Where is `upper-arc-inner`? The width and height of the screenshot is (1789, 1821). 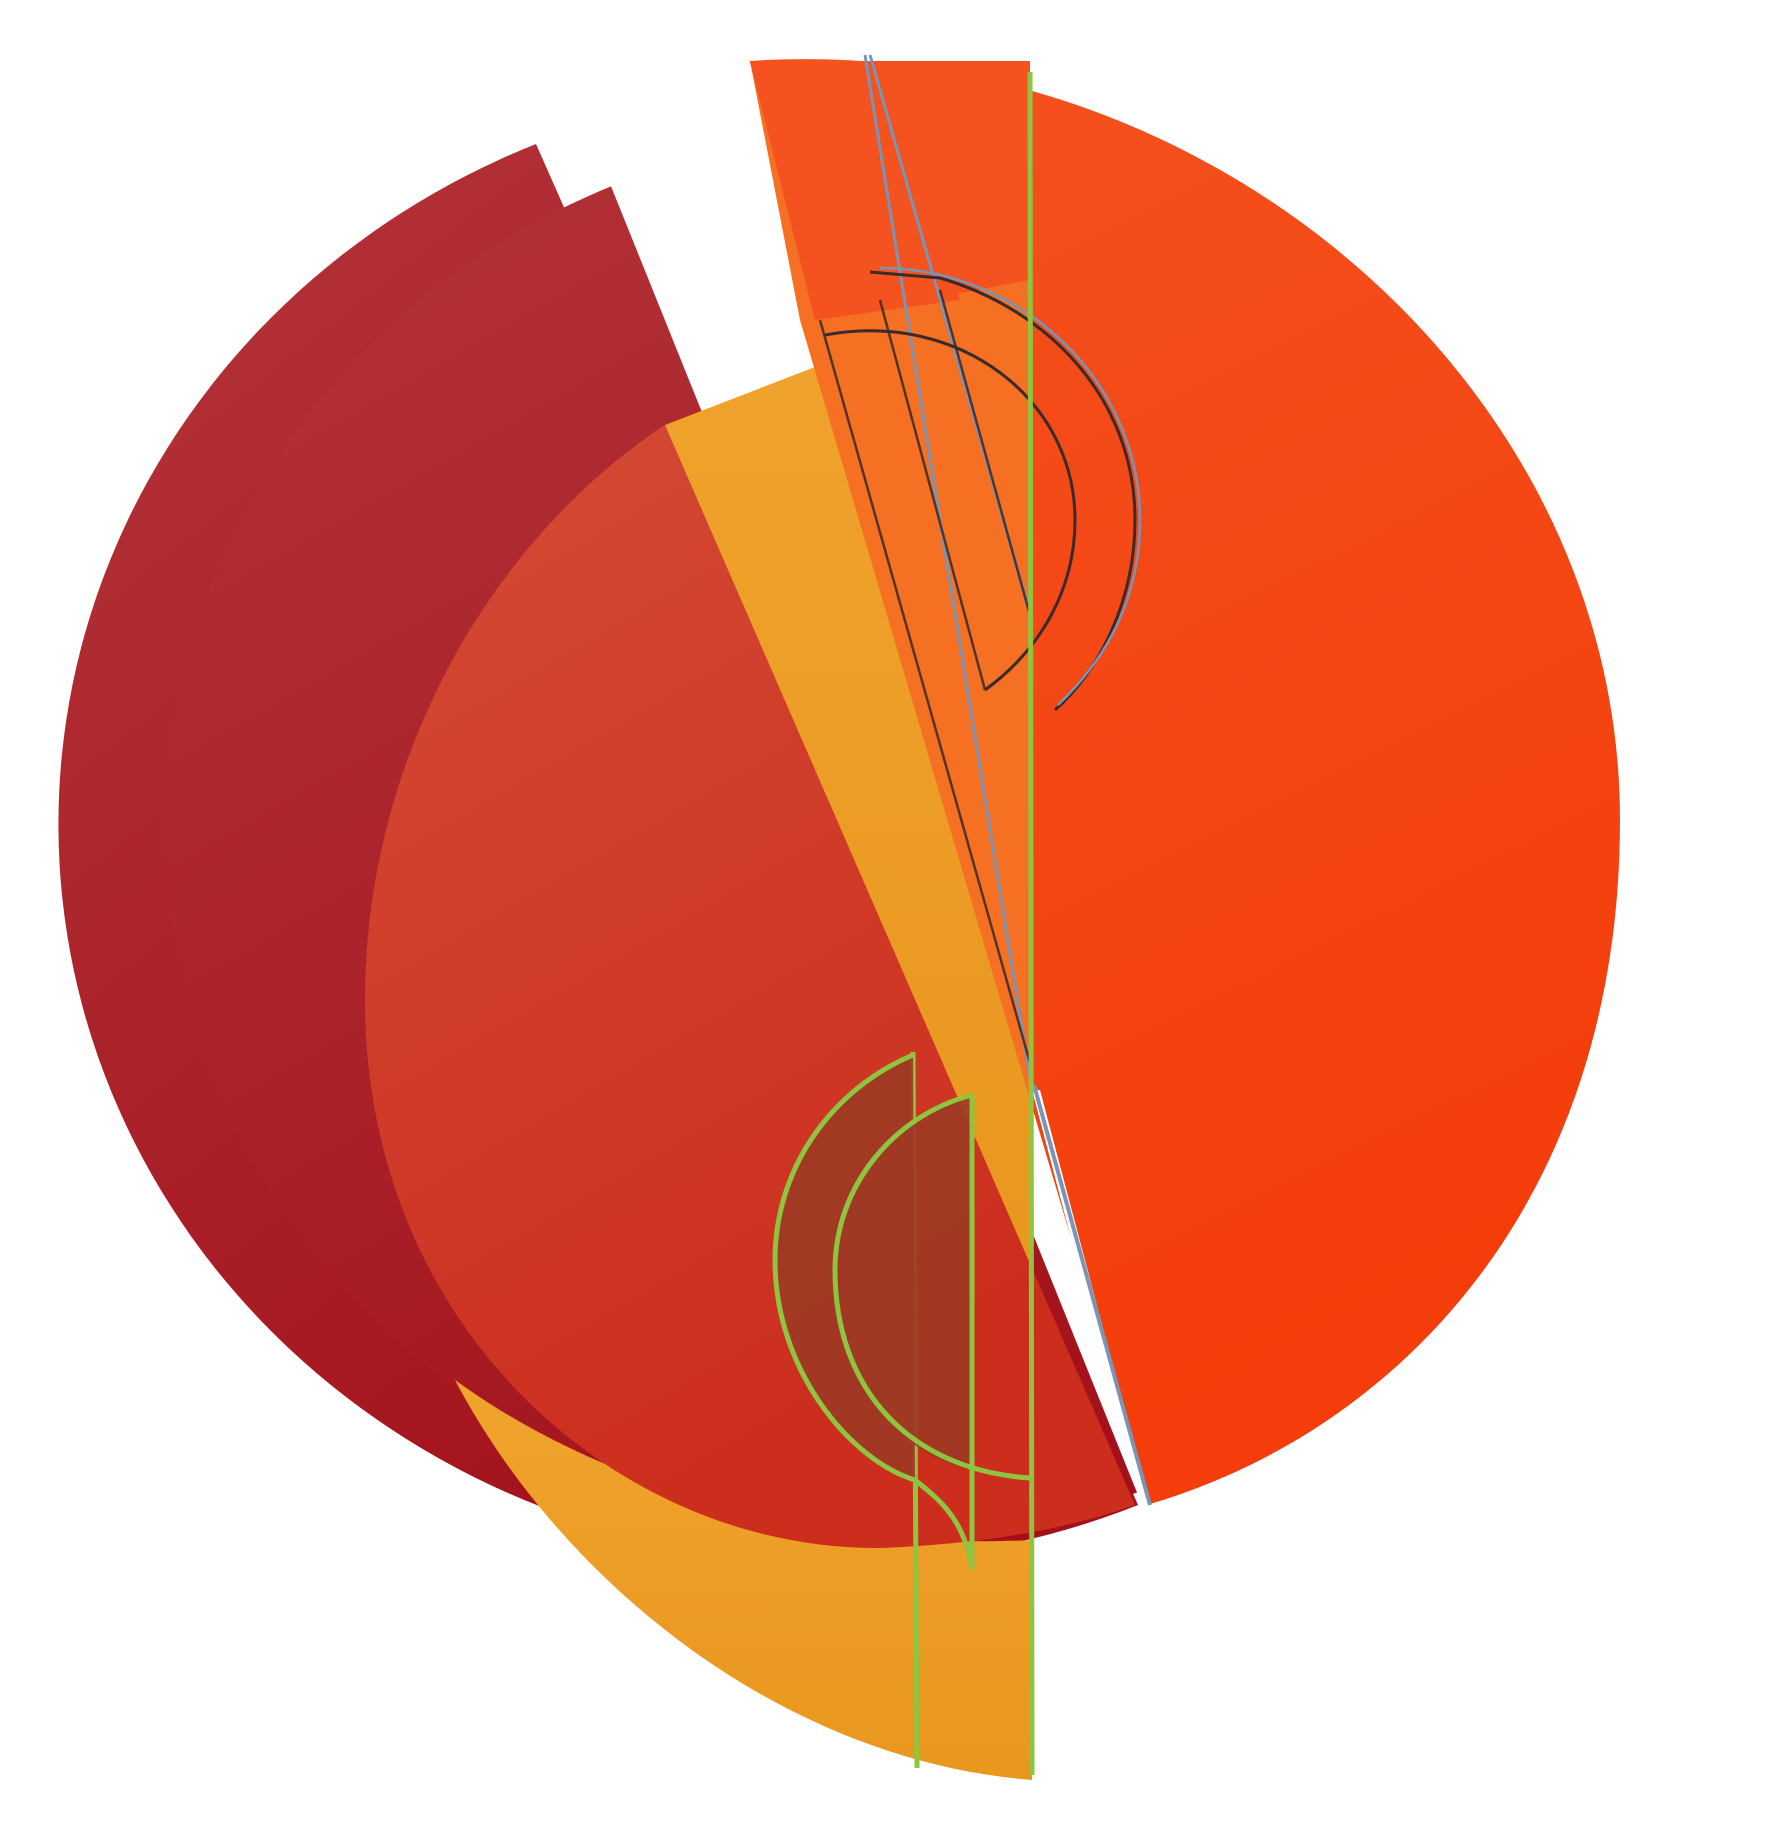 upper-arc-inner is located at coordinates (950, 510).